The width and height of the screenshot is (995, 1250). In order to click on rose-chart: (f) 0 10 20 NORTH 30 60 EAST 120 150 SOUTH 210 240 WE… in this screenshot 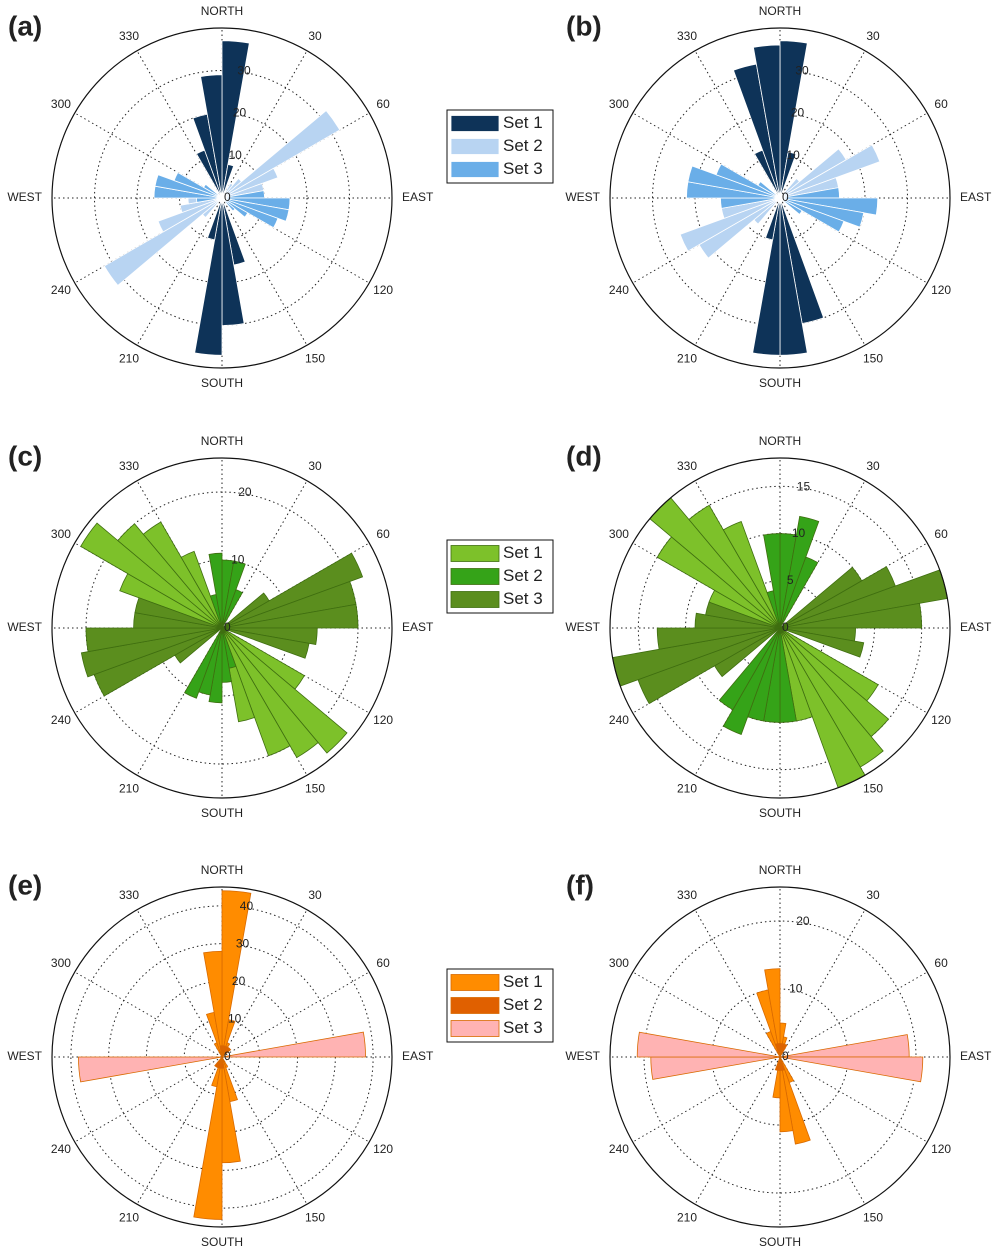, I will do `click(778, 1056)`.